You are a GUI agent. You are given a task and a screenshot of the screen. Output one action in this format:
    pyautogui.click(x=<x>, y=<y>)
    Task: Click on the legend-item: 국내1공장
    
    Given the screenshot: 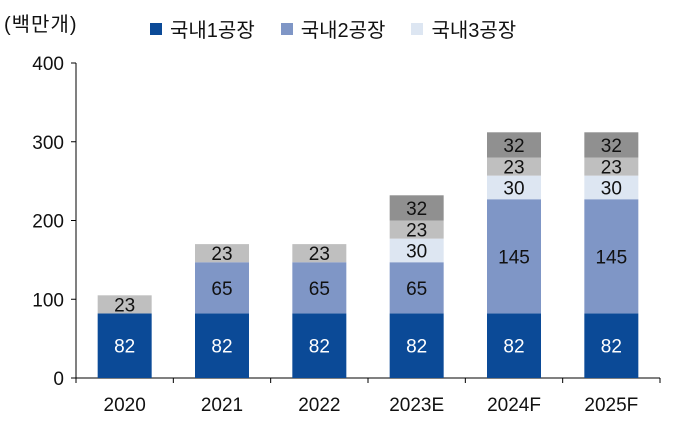 What is the action you would take?
    pyautogui.click(x=202, y=28)
    